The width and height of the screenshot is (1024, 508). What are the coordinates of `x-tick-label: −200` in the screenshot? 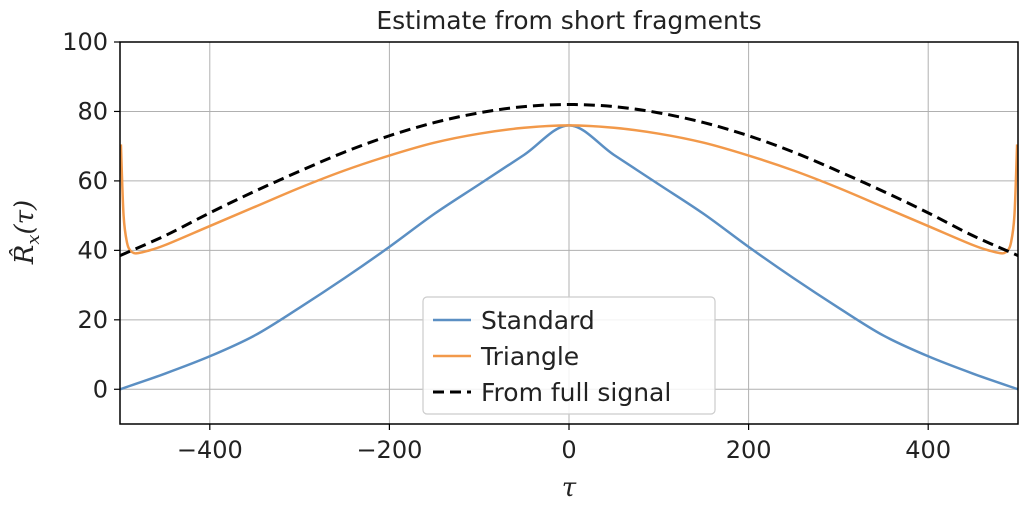 It's located at (389, 450).